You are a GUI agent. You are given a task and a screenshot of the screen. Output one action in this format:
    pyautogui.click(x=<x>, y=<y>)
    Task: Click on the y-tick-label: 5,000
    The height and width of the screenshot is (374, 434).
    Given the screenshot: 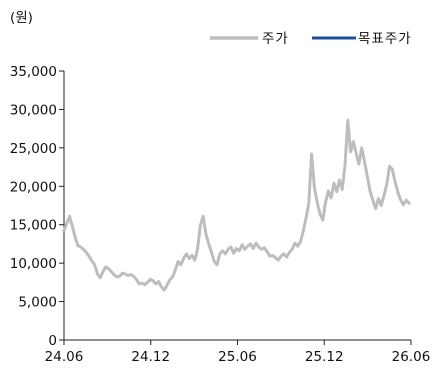 What is the action you would take?
    pyautogui.click(x=37, y=303)
    